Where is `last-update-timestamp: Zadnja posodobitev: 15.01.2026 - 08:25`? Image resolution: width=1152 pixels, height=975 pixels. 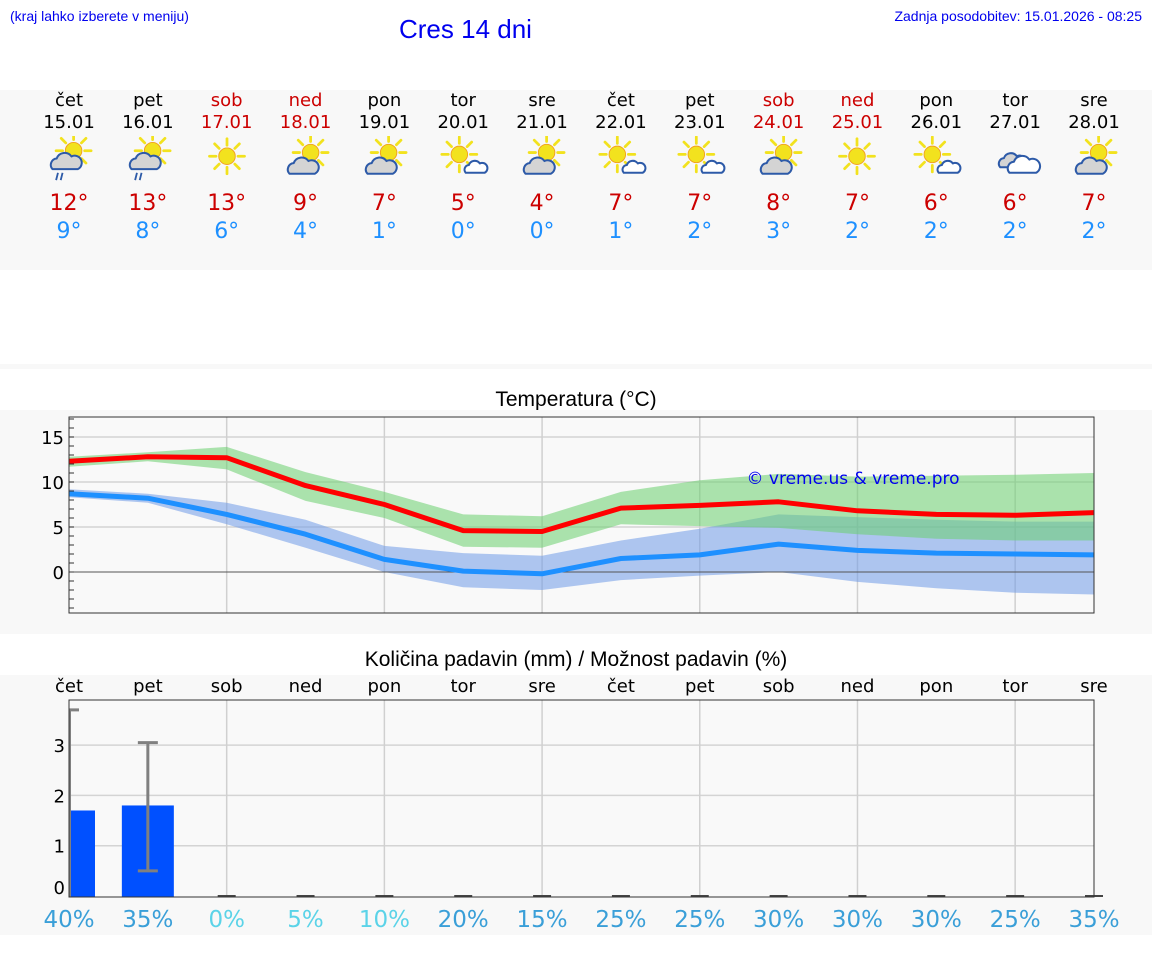 last-update-timestamp: Zadnja posodobitev: 15.01.2026 - 08:25 is located at coordinates (1018, 16).